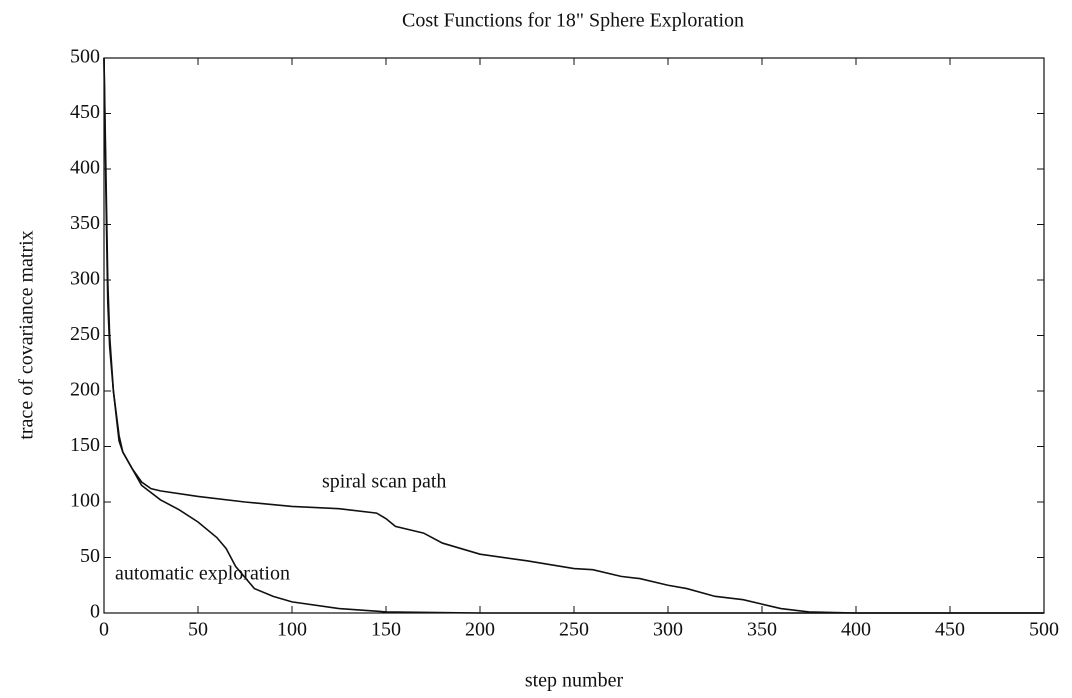 The image size is (1072, 698). I want to click on x-tick-label: 350, so click(762, 630).